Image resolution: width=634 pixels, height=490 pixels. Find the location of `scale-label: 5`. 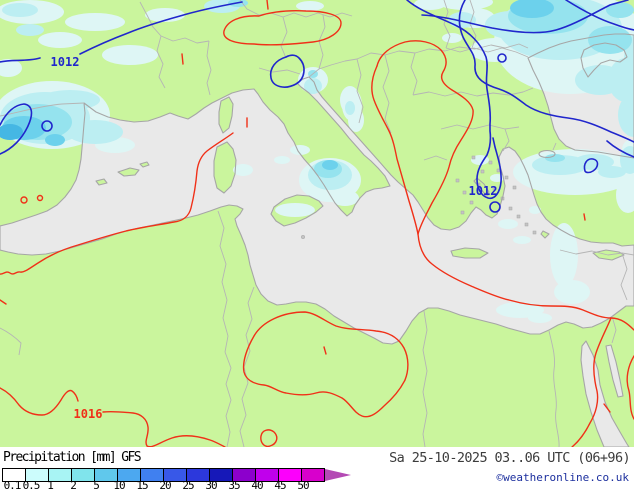

scale-label: 5 is located at coordinates (96, 484).